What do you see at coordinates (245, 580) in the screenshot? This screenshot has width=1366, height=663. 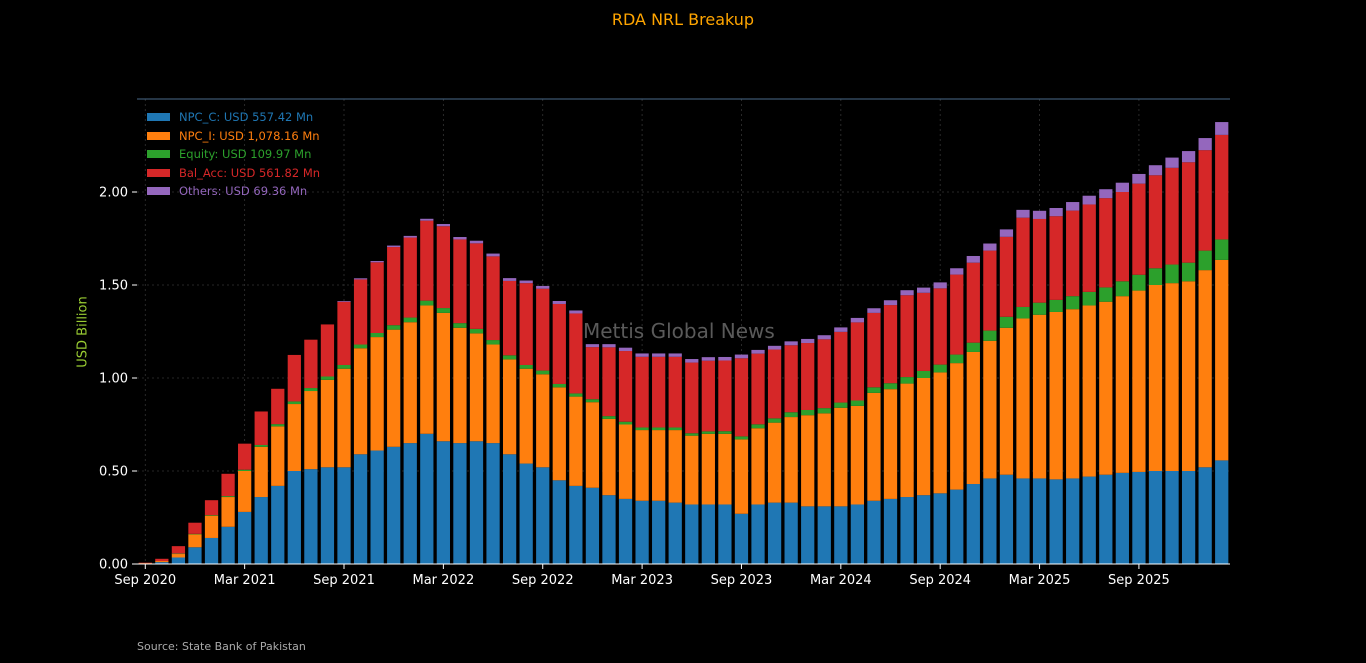 I see `x-tick-label: Mar 2021` at bounding box center [245, 580].